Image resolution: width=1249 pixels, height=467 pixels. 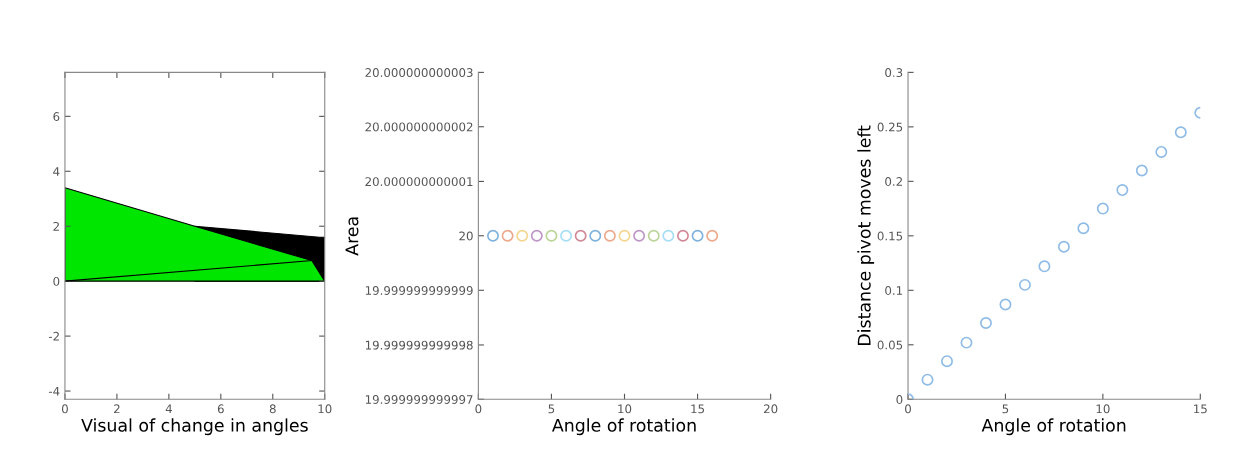 What do you see at coordinates (894, 73) in the screenshot?
I see `y-tick-label: 0.3` at bounding box center [894, 73].